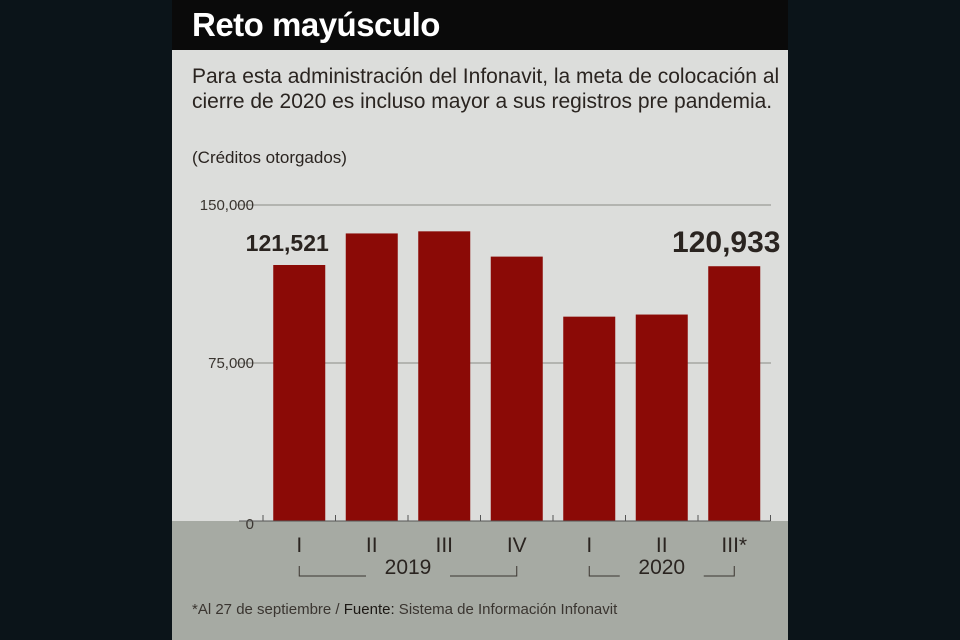  Describe the element at coordinates (506, 609) in the screenshot. I see `source-text: Sistema de Información Infonavit` at that location.